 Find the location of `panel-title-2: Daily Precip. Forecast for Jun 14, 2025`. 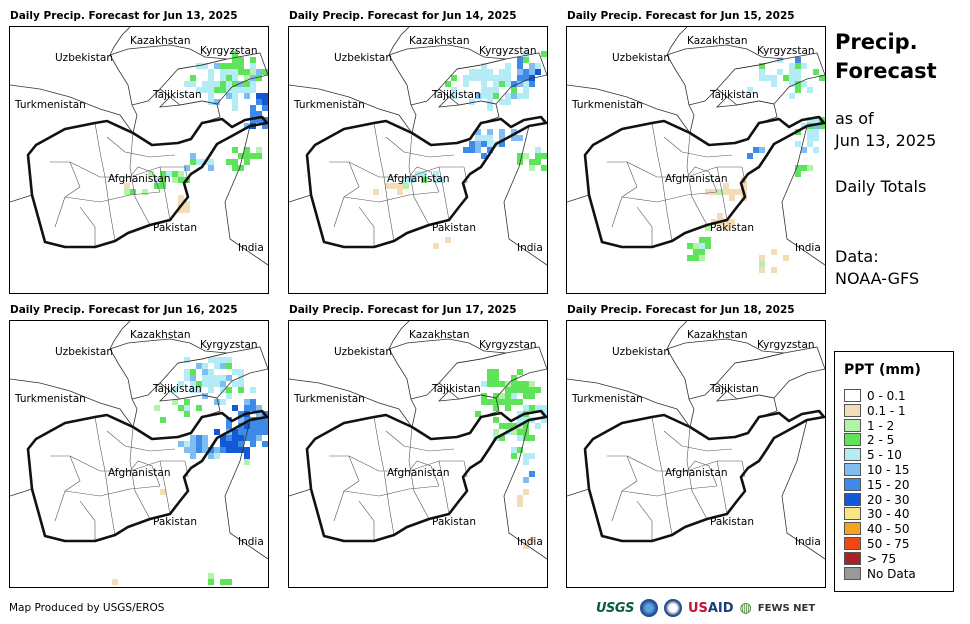

panel-title-2: Daily Precip. Forecast for Jun 14, 2025 is located at coordinates (403, 16).